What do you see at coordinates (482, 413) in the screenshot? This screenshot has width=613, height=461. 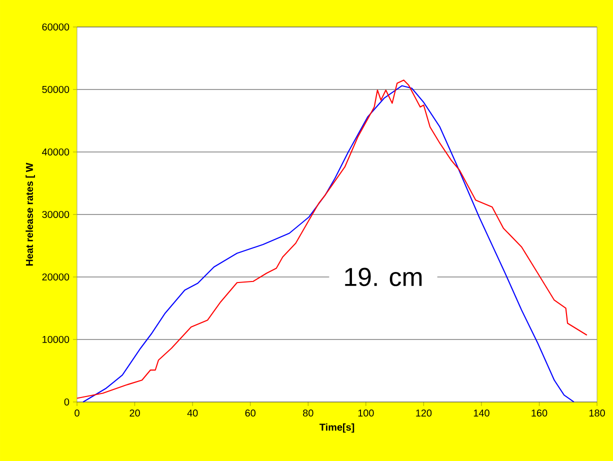 I see `x-tick-label: 140` at bounding box center [482, 413].